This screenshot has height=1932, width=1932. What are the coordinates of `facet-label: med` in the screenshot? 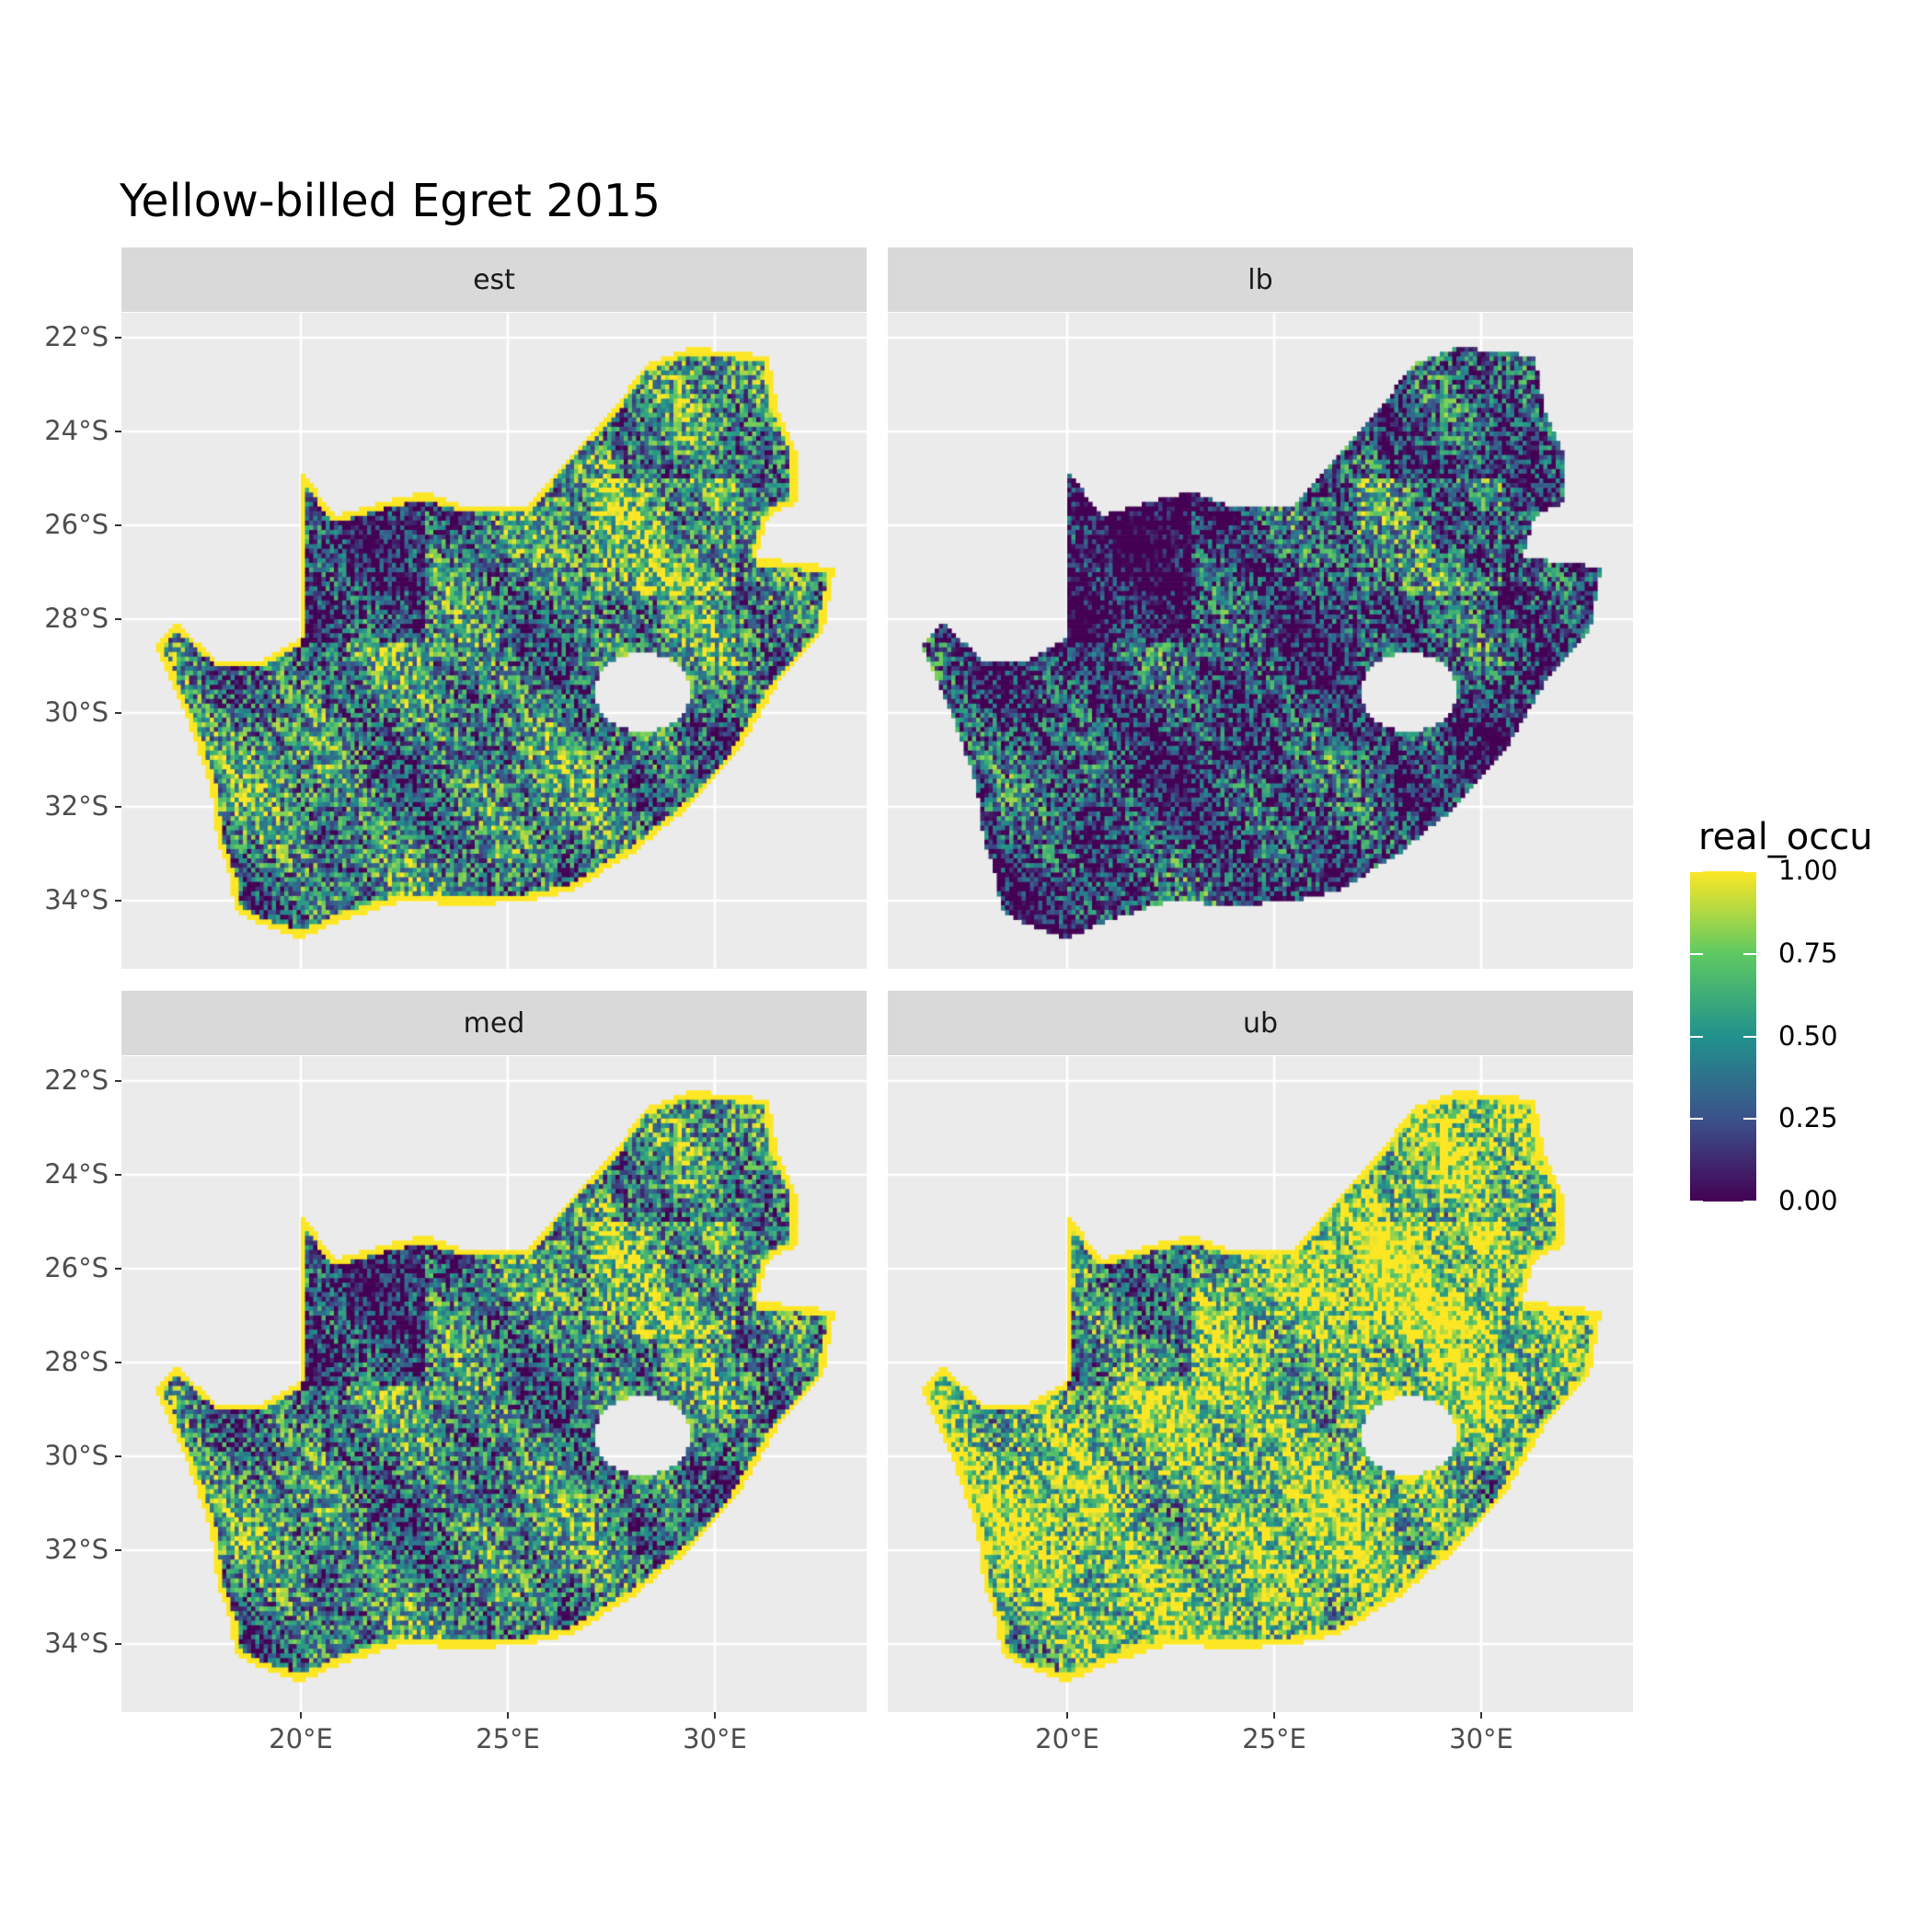 It's located at (494, 1023).